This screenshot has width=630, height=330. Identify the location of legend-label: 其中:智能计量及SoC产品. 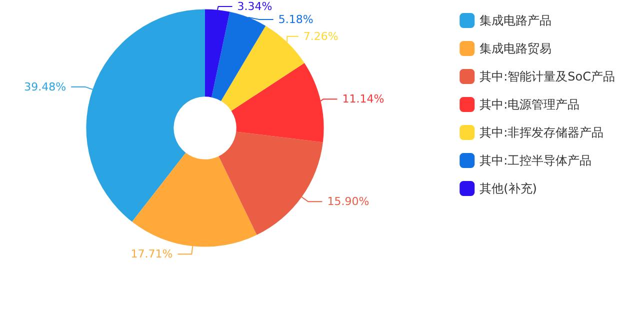
(548, 77).